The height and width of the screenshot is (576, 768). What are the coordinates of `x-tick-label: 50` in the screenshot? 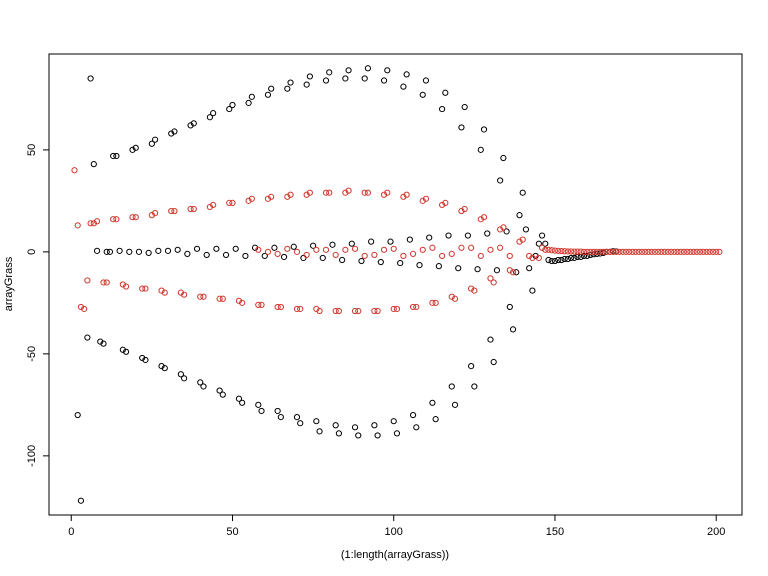 It's located at (232, 532).